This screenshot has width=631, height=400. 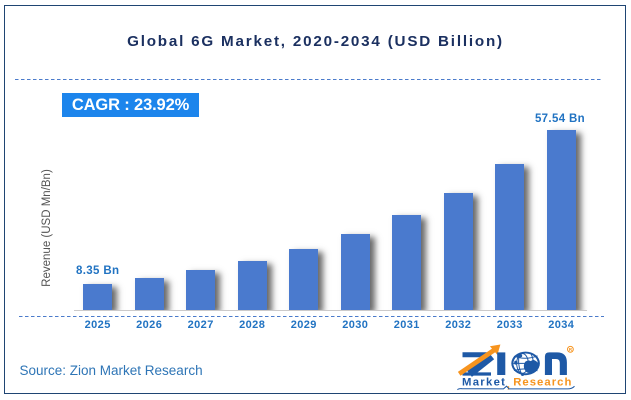 What do you see at coordinates (571, 349) in the screenshot?
I see `svg-text: R` at bounding box center [571, 349].